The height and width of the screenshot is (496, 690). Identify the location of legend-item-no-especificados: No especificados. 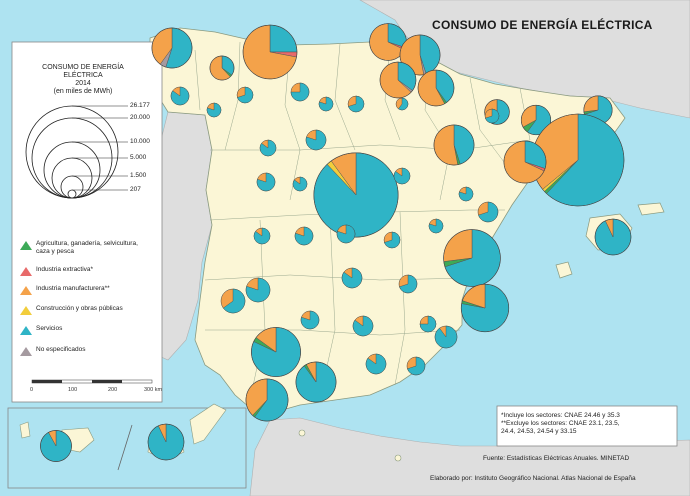
(83, 351).